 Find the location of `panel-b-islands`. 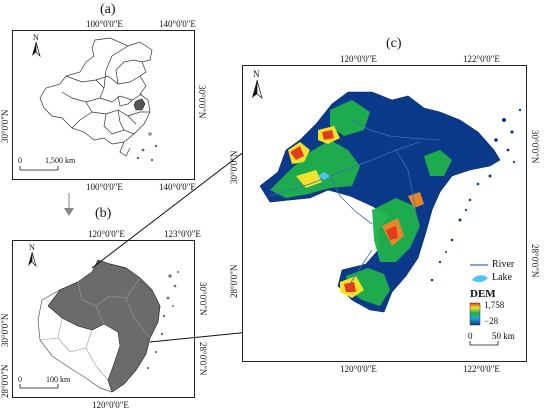

panel-b-islands is located at coordinates (162, 320).